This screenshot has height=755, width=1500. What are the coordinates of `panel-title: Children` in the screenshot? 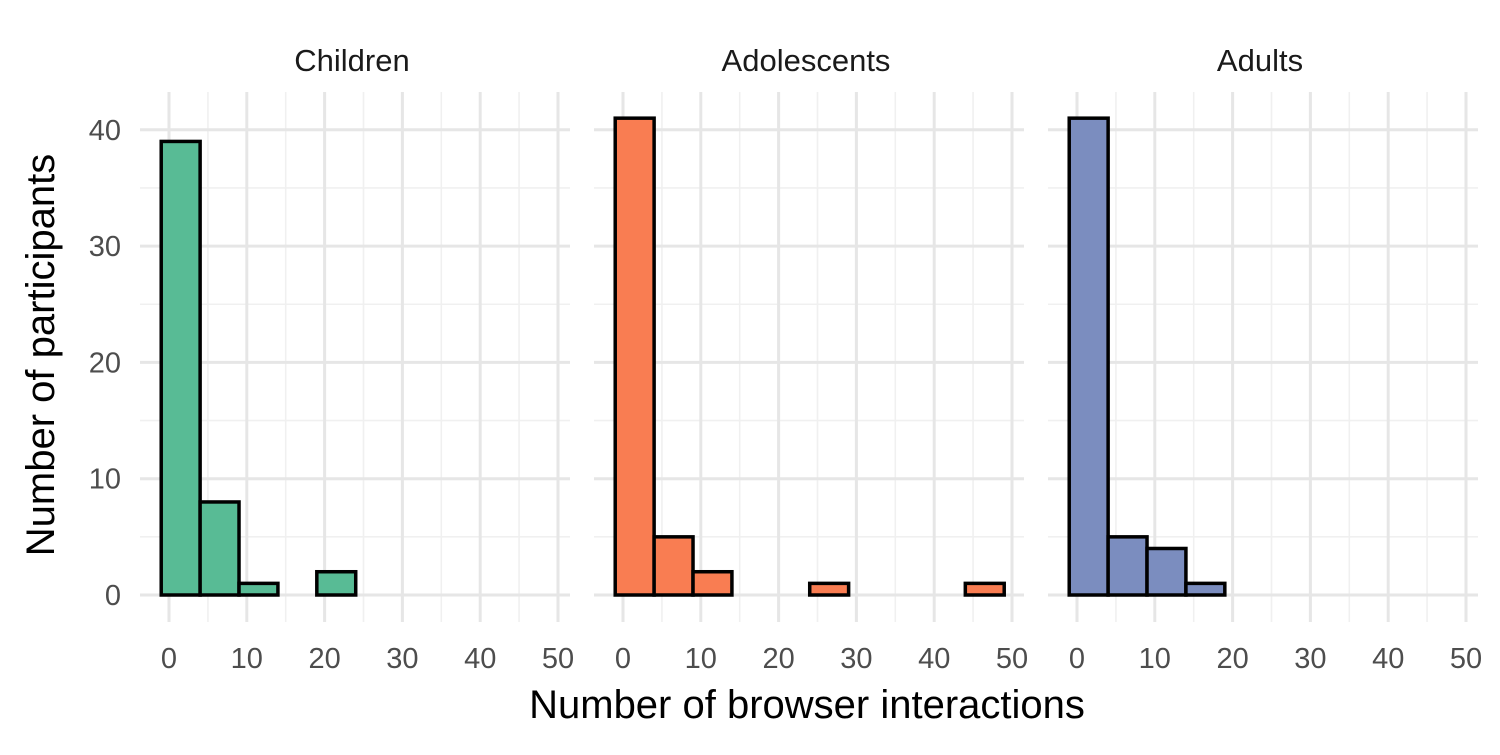 It's located at (351, 60).